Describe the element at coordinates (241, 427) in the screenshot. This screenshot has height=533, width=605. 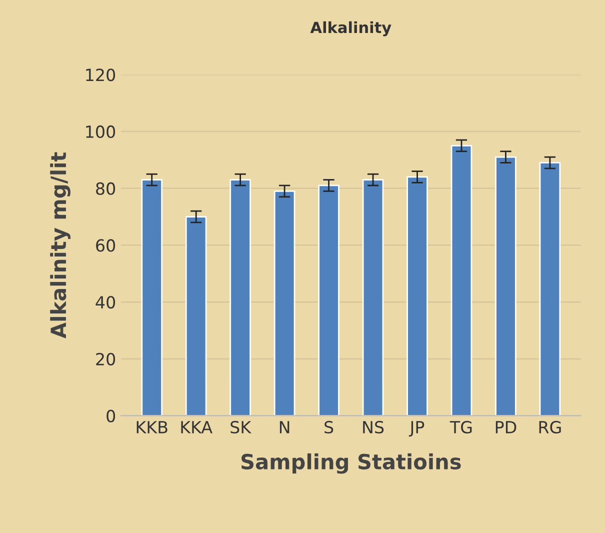
I see `x-tick-label: SK` at that location.